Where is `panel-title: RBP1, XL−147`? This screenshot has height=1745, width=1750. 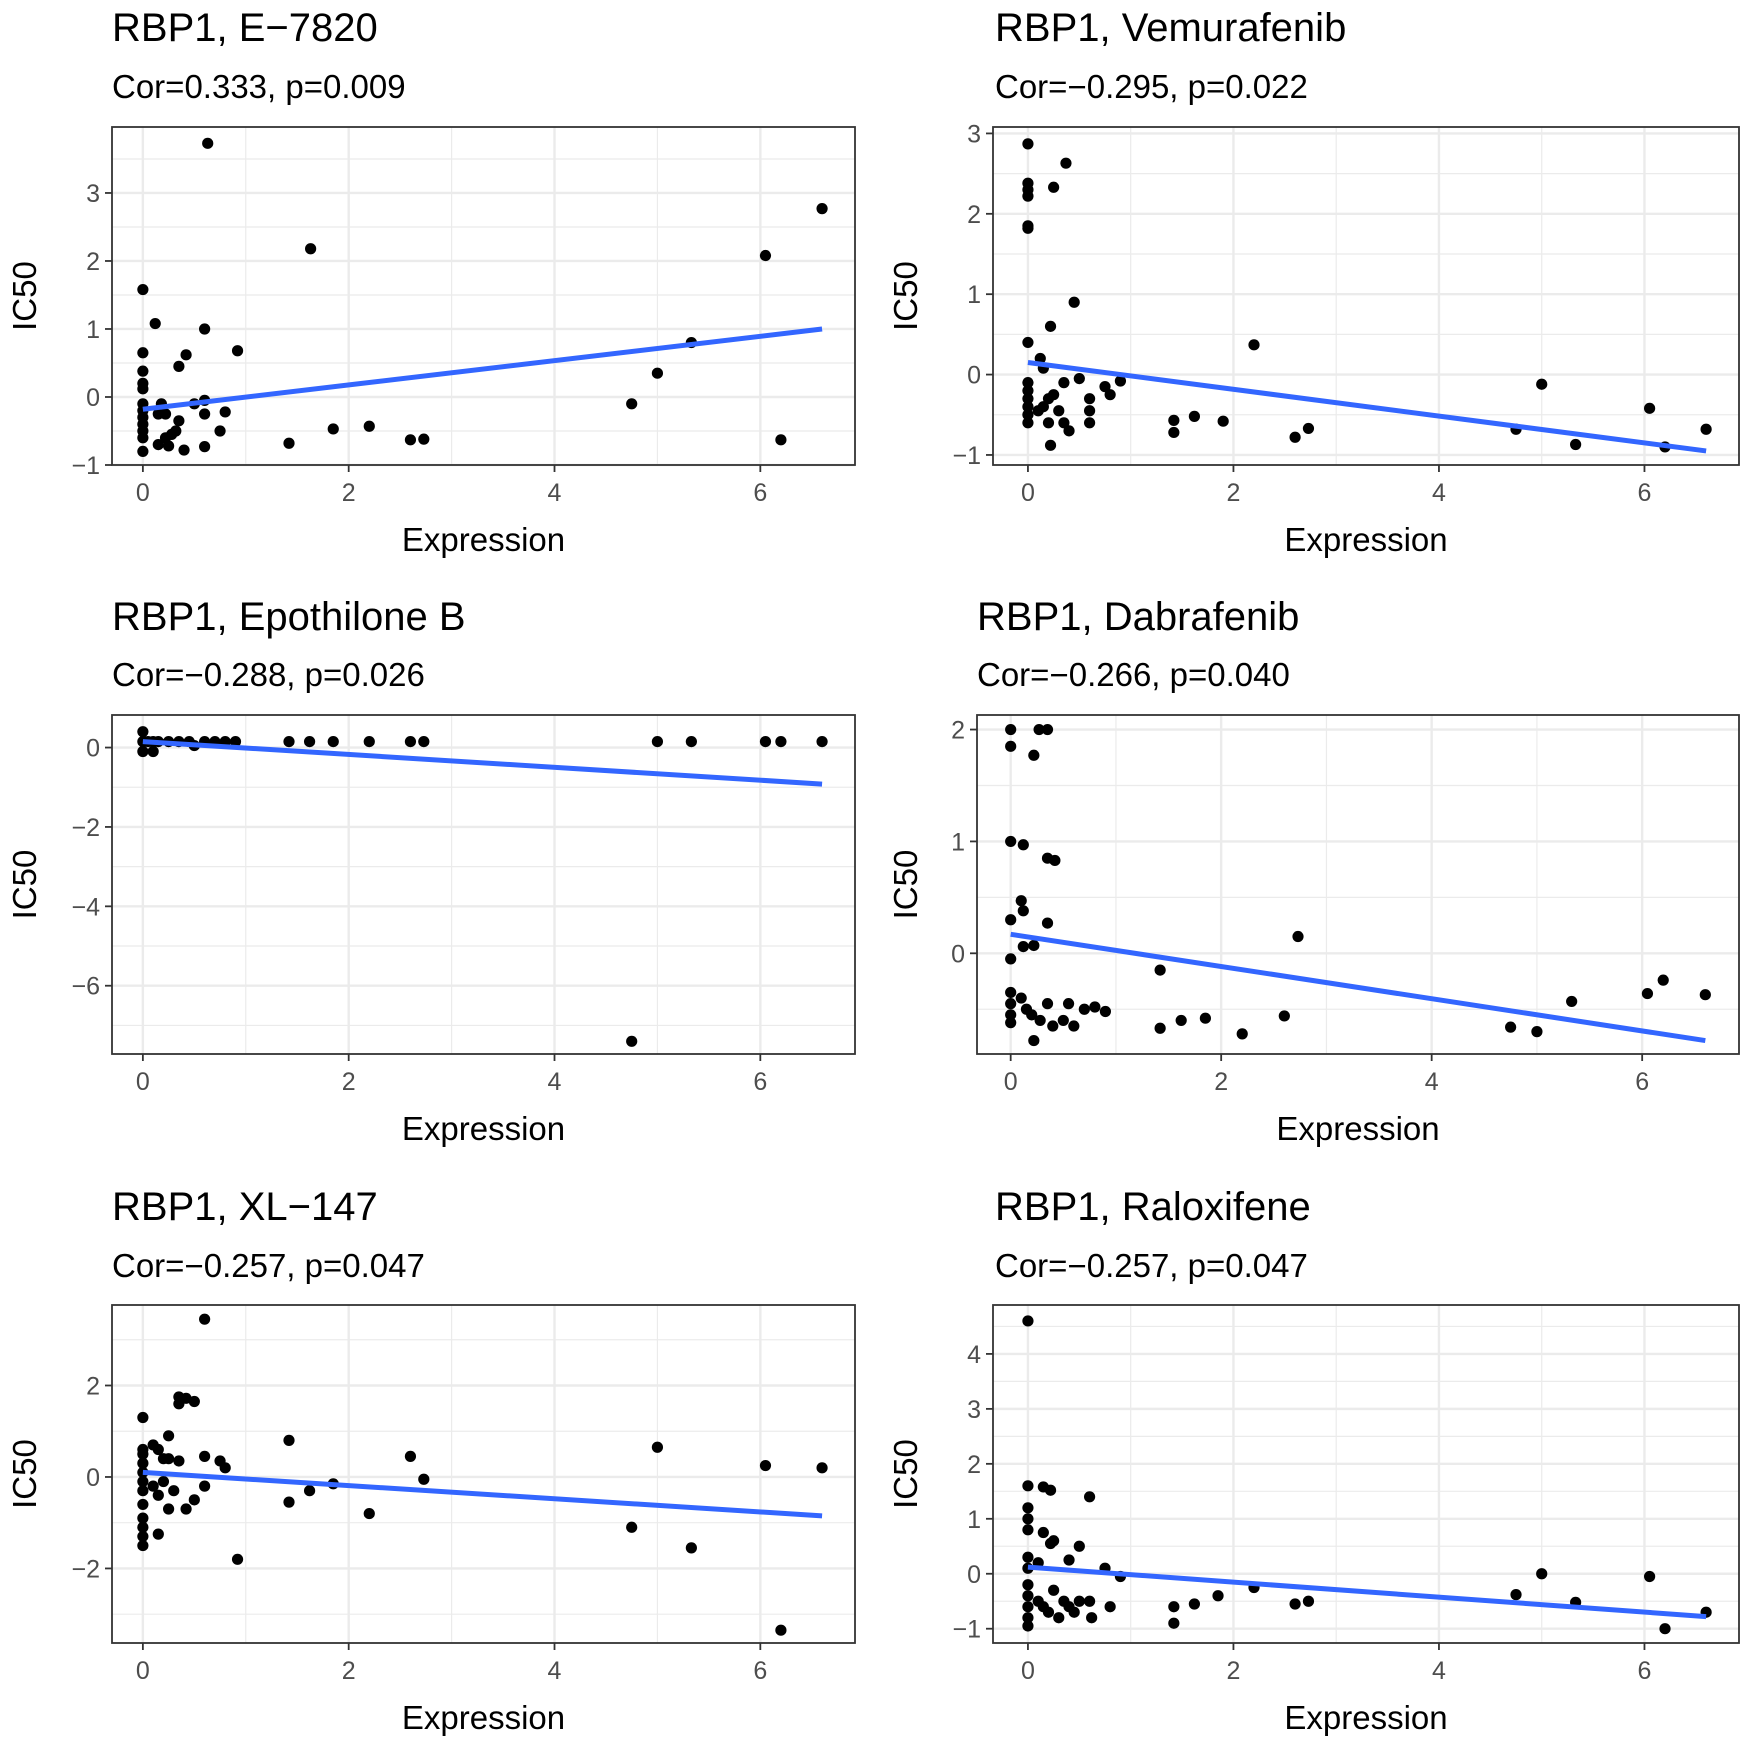 panel-title: RBP1, XL−147 is located at coordinates (245, 1207).